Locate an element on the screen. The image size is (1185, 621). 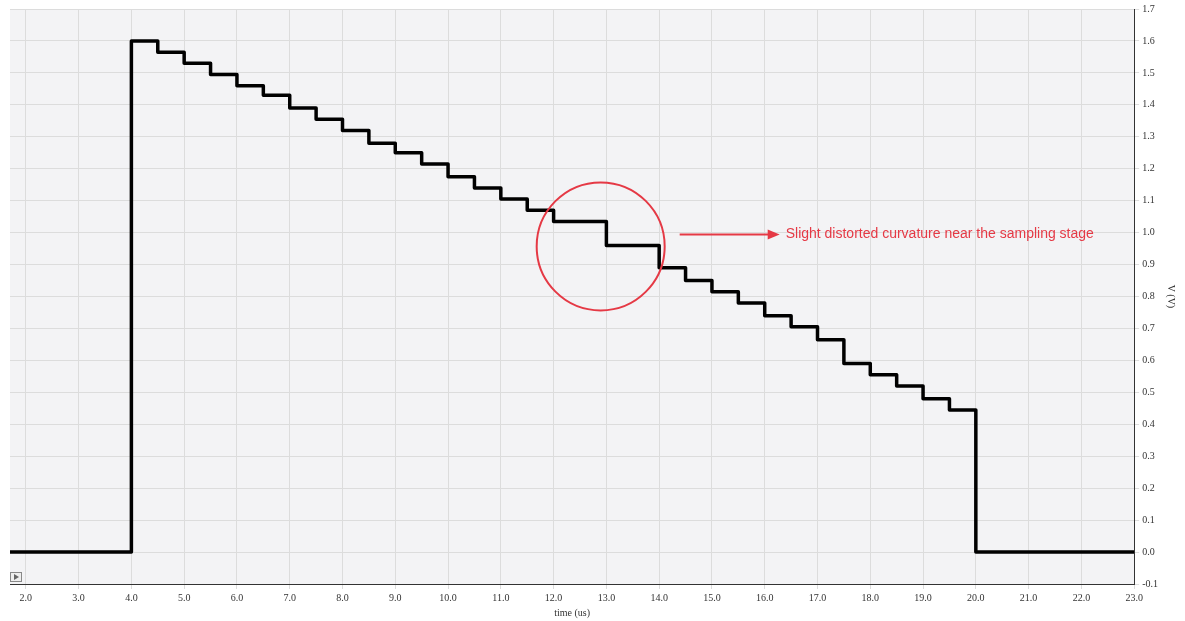
y-tick-label: 1.0 is located at coordinates (1148, 232).